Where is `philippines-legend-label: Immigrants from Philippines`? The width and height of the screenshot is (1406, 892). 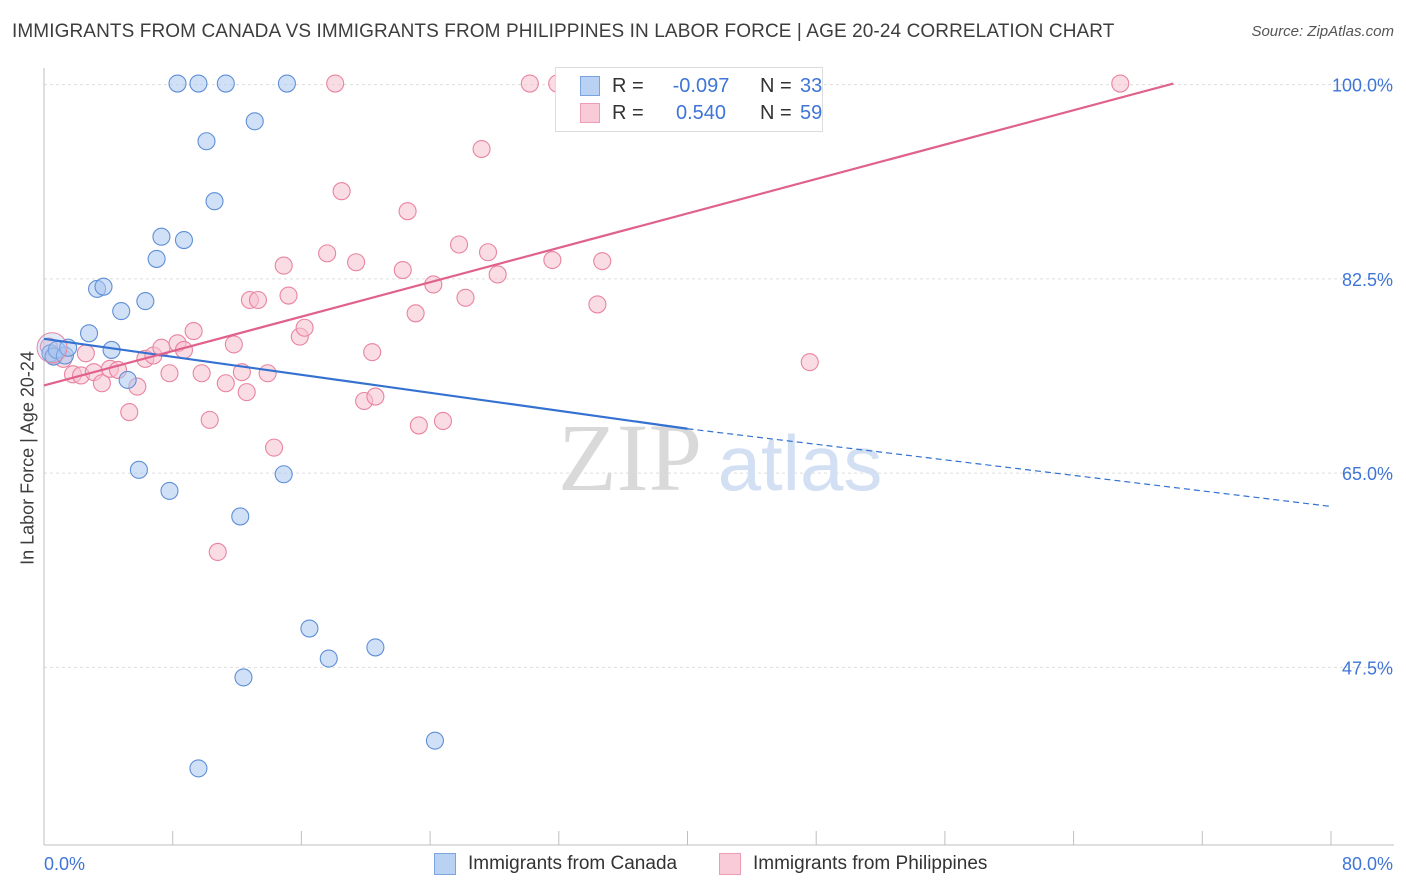
philippines-legend-label: Immigrants from Philippines is located at coordinates (870, 863).